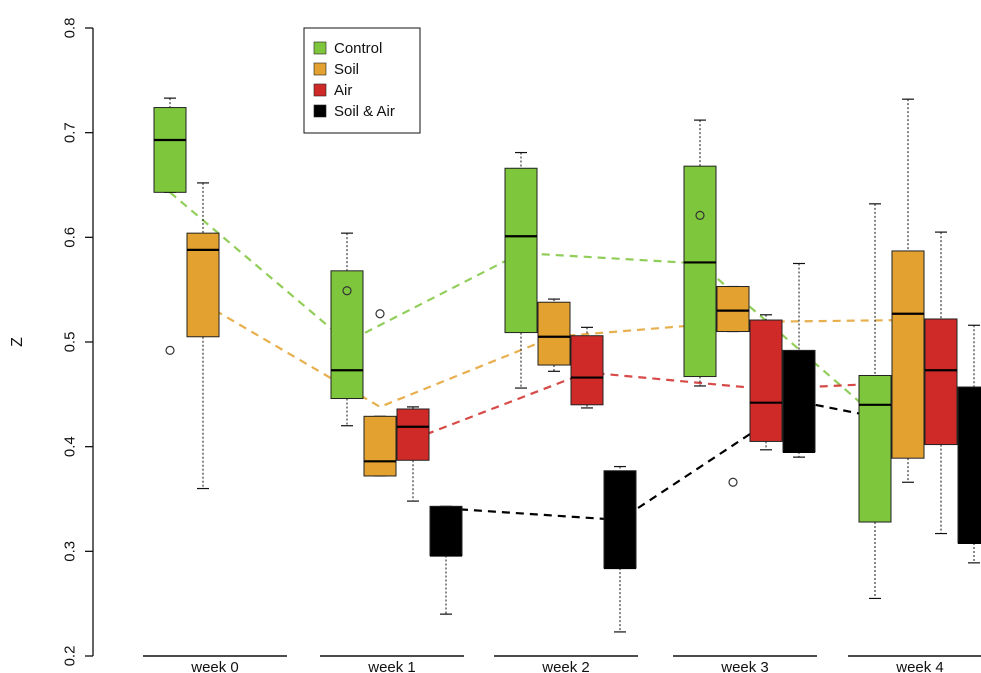  Describe the element at coordinates (744, 666) in the screenshot. I see `x-tick-label: week 3` at that location.